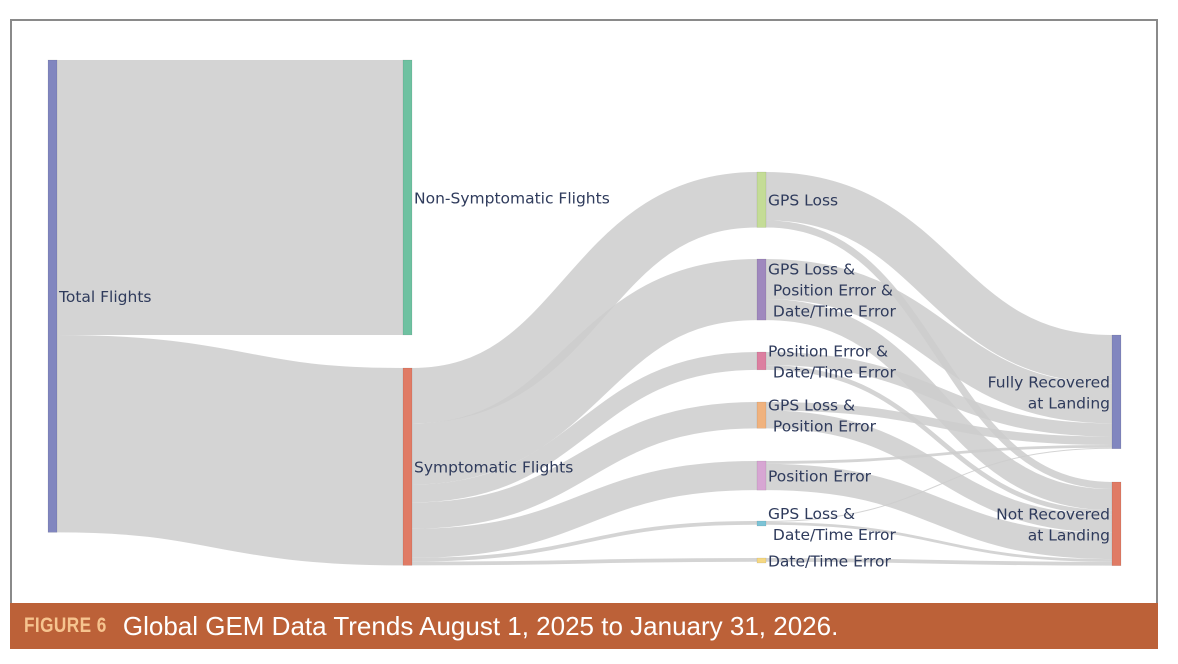  I want to click on node-label-line: Non-Symptomatic Flights, so click(512, 198).